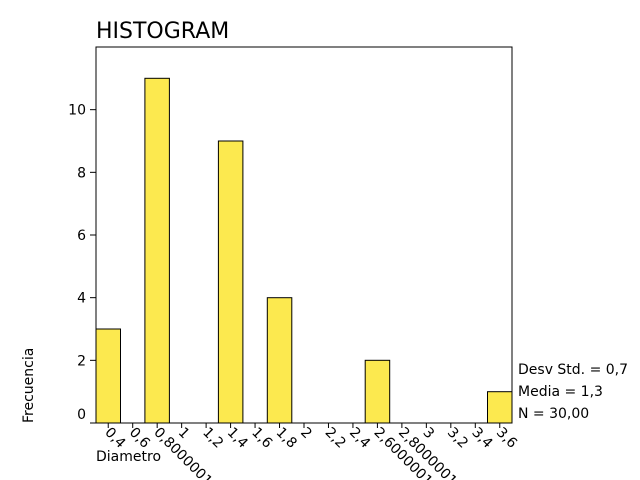 The height and width of the screenshot is (480, 640). I want to click on x-tick-label: 1,2, so click(212, 438).